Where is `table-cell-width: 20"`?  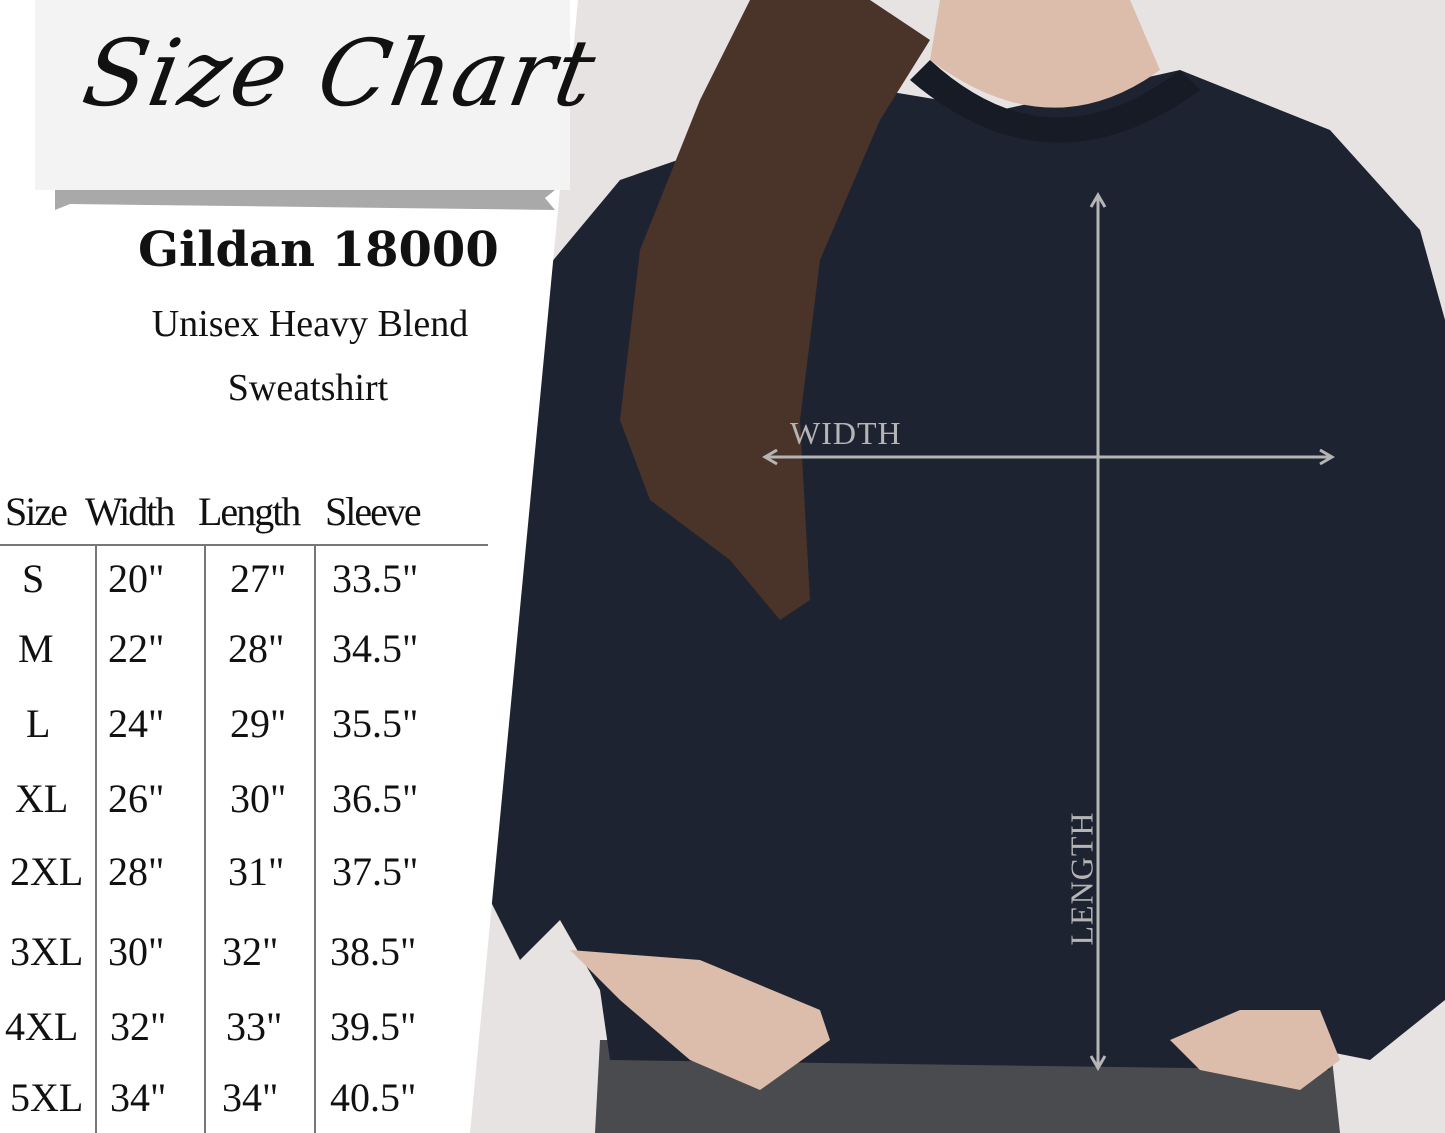 table-cell-width: 20" is located at coordinates (136, 578).